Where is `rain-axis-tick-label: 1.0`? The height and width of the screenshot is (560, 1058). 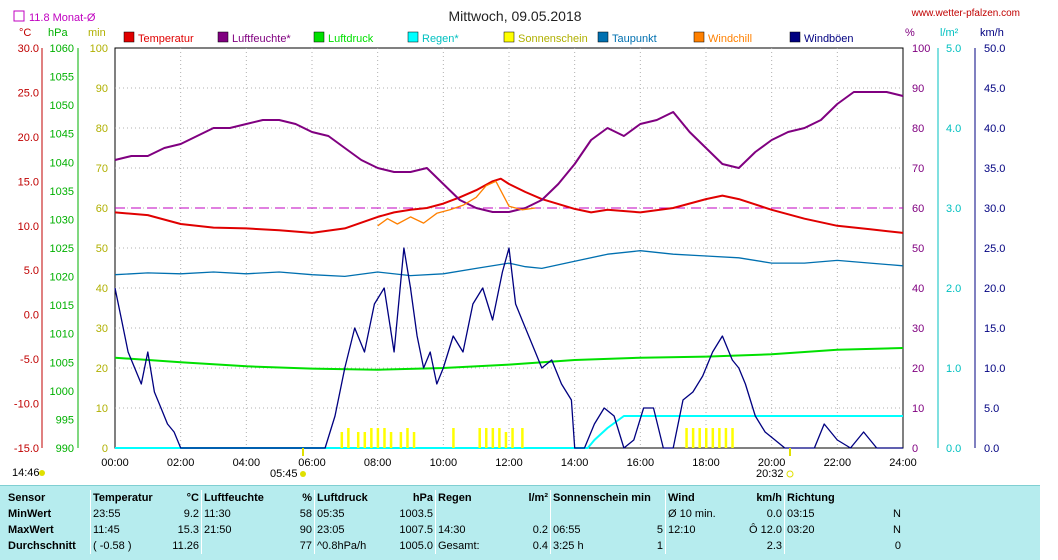
rain-axis-tick-label: 1.0 is located at coordinates (953, 369).